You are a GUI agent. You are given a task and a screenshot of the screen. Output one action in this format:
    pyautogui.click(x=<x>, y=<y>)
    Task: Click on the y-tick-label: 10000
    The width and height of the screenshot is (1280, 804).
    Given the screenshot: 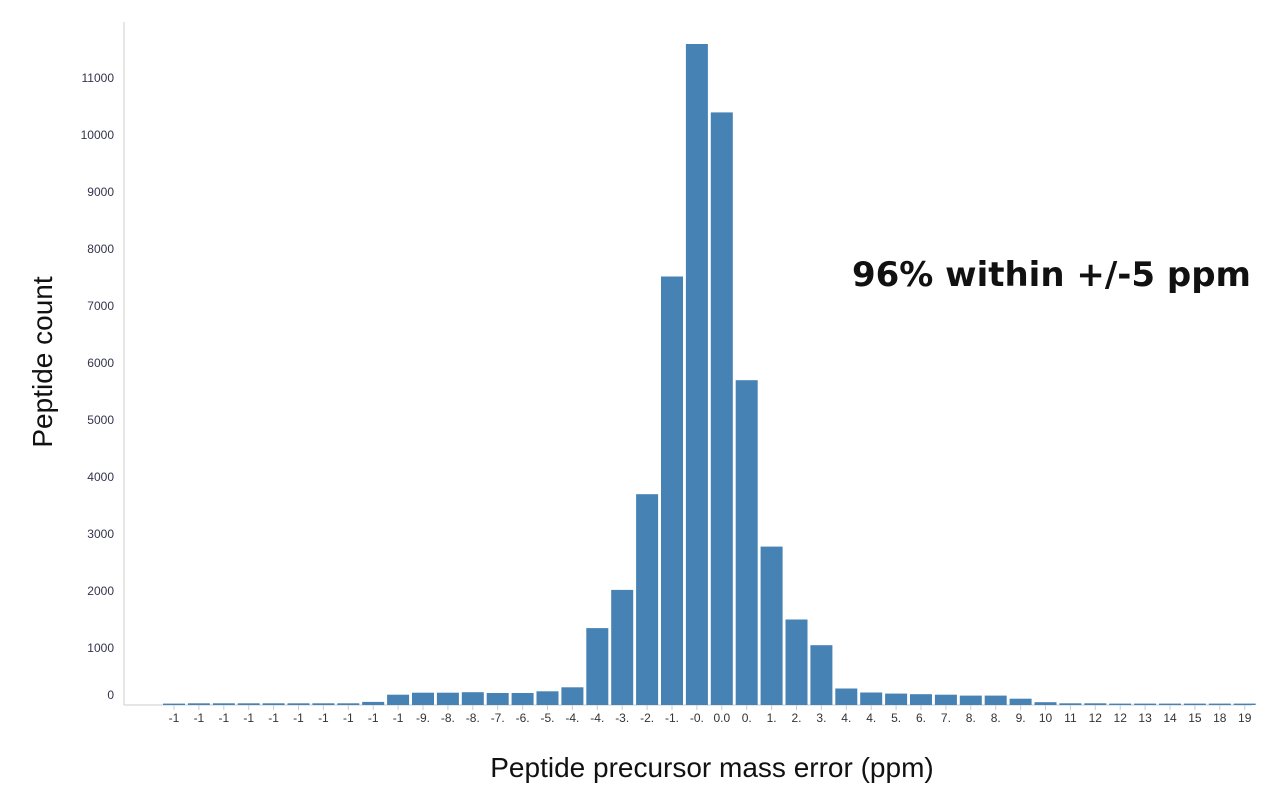 What is the action you would take?
    pyautogui.click(x=98, y=135)
    